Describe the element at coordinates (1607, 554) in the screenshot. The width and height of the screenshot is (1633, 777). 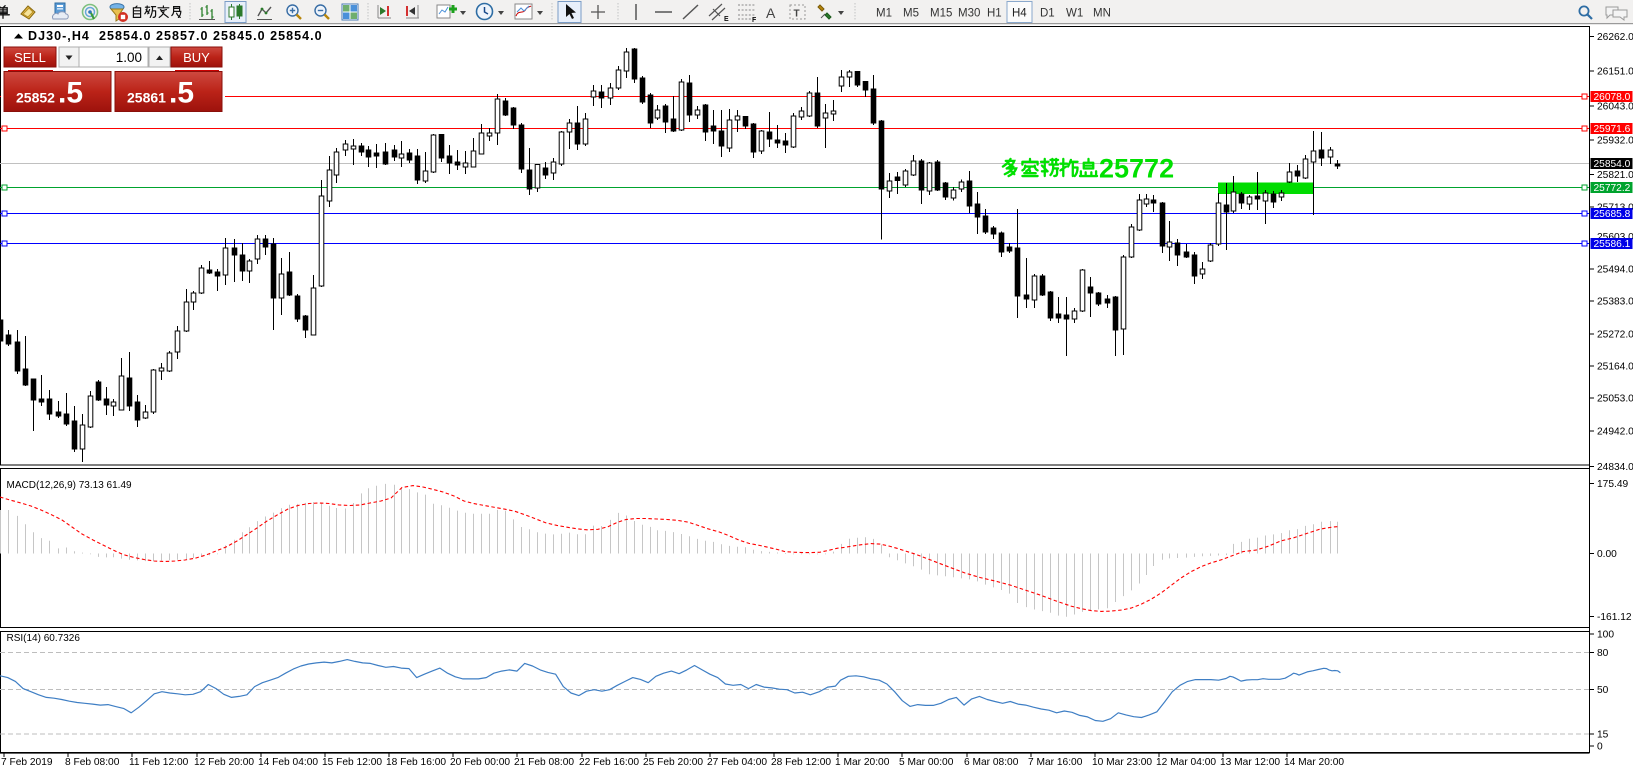
I see `svg-text: 0.00` at that location.